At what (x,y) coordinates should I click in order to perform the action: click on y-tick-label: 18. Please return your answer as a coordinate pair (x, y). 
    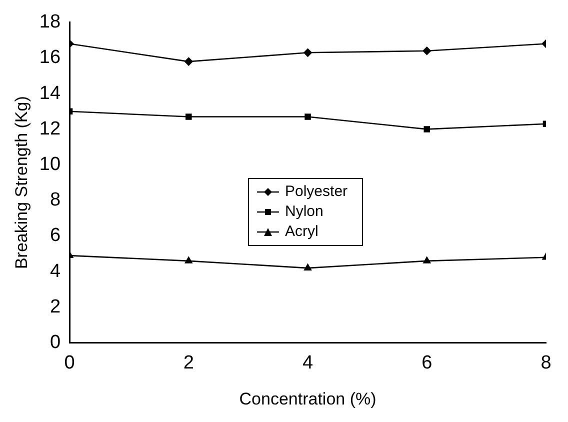
    Looking at the image, I should click on (50, 22).